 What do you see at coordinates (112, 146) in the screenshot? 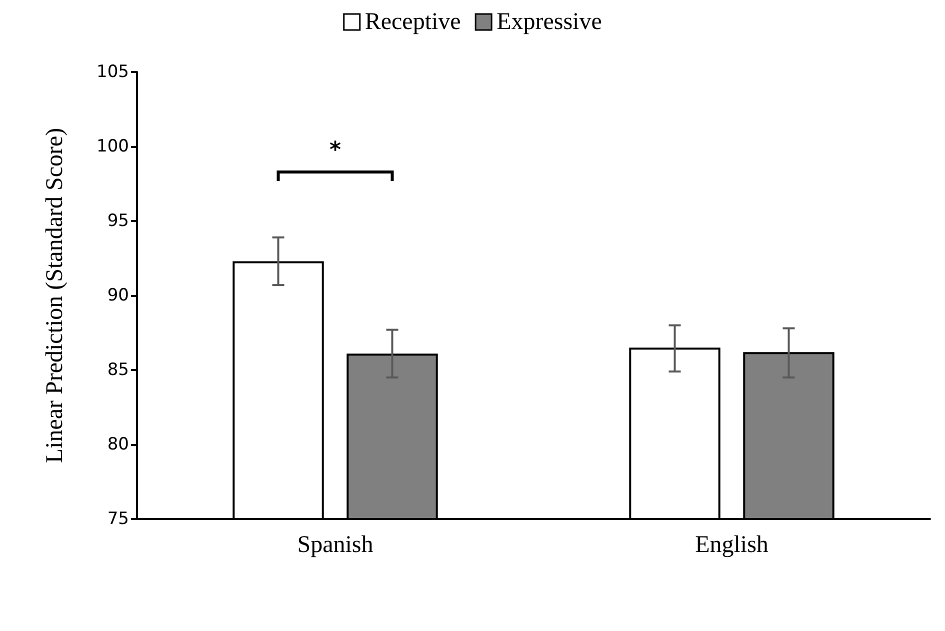
I see `y-tick-label: 100` at bounding box center [112, 146].